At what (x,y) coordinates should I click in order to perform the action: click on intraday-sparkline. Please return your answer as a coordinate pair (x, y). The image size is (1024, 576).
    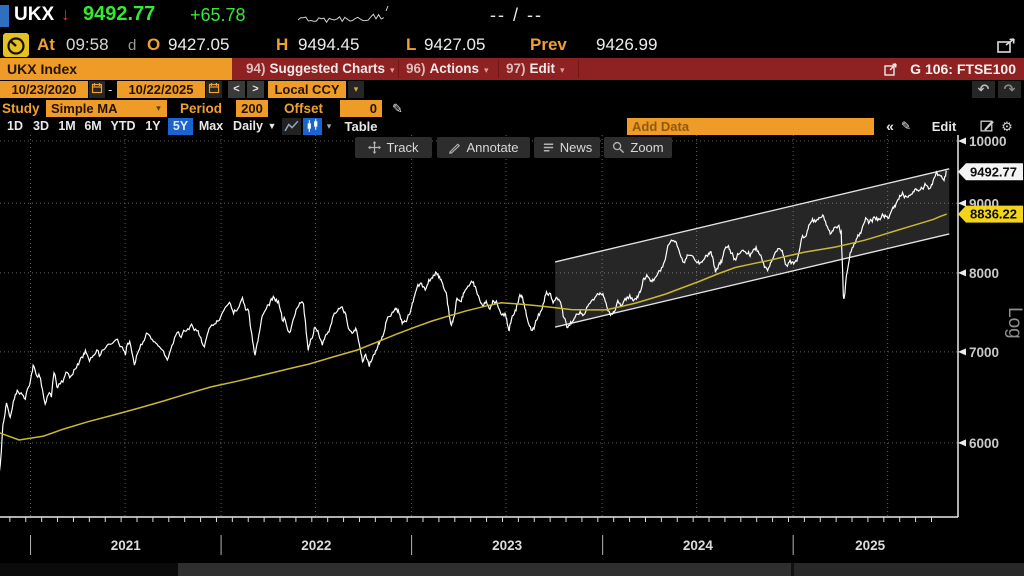
    Looking at the image, I should click on (343, 14).